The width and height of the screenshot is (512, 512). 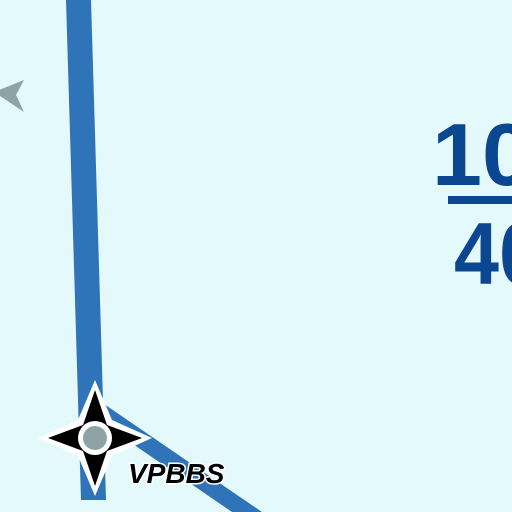 I want to click on altitude-restriction: 10 40, so click(x=472, y=204).